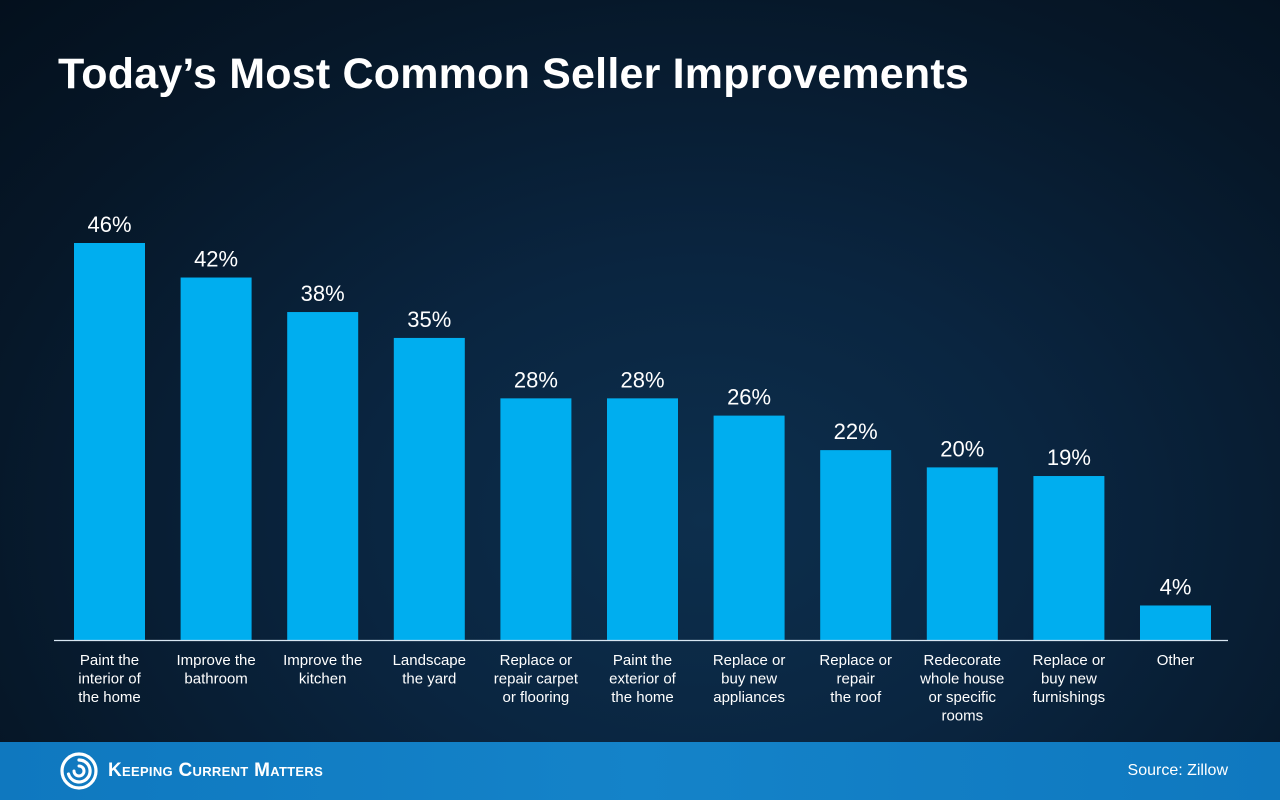  What do you see at coordinates (322, 670) in the screenshot?
I see `category-label: Improve the kitchen` at bounding box center [322, 670].